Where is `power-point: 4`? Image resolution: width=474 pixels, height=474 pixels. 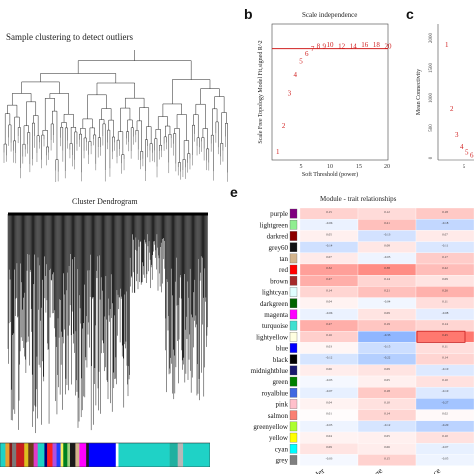
power-point: 4 is located at coordinates (295, 75).